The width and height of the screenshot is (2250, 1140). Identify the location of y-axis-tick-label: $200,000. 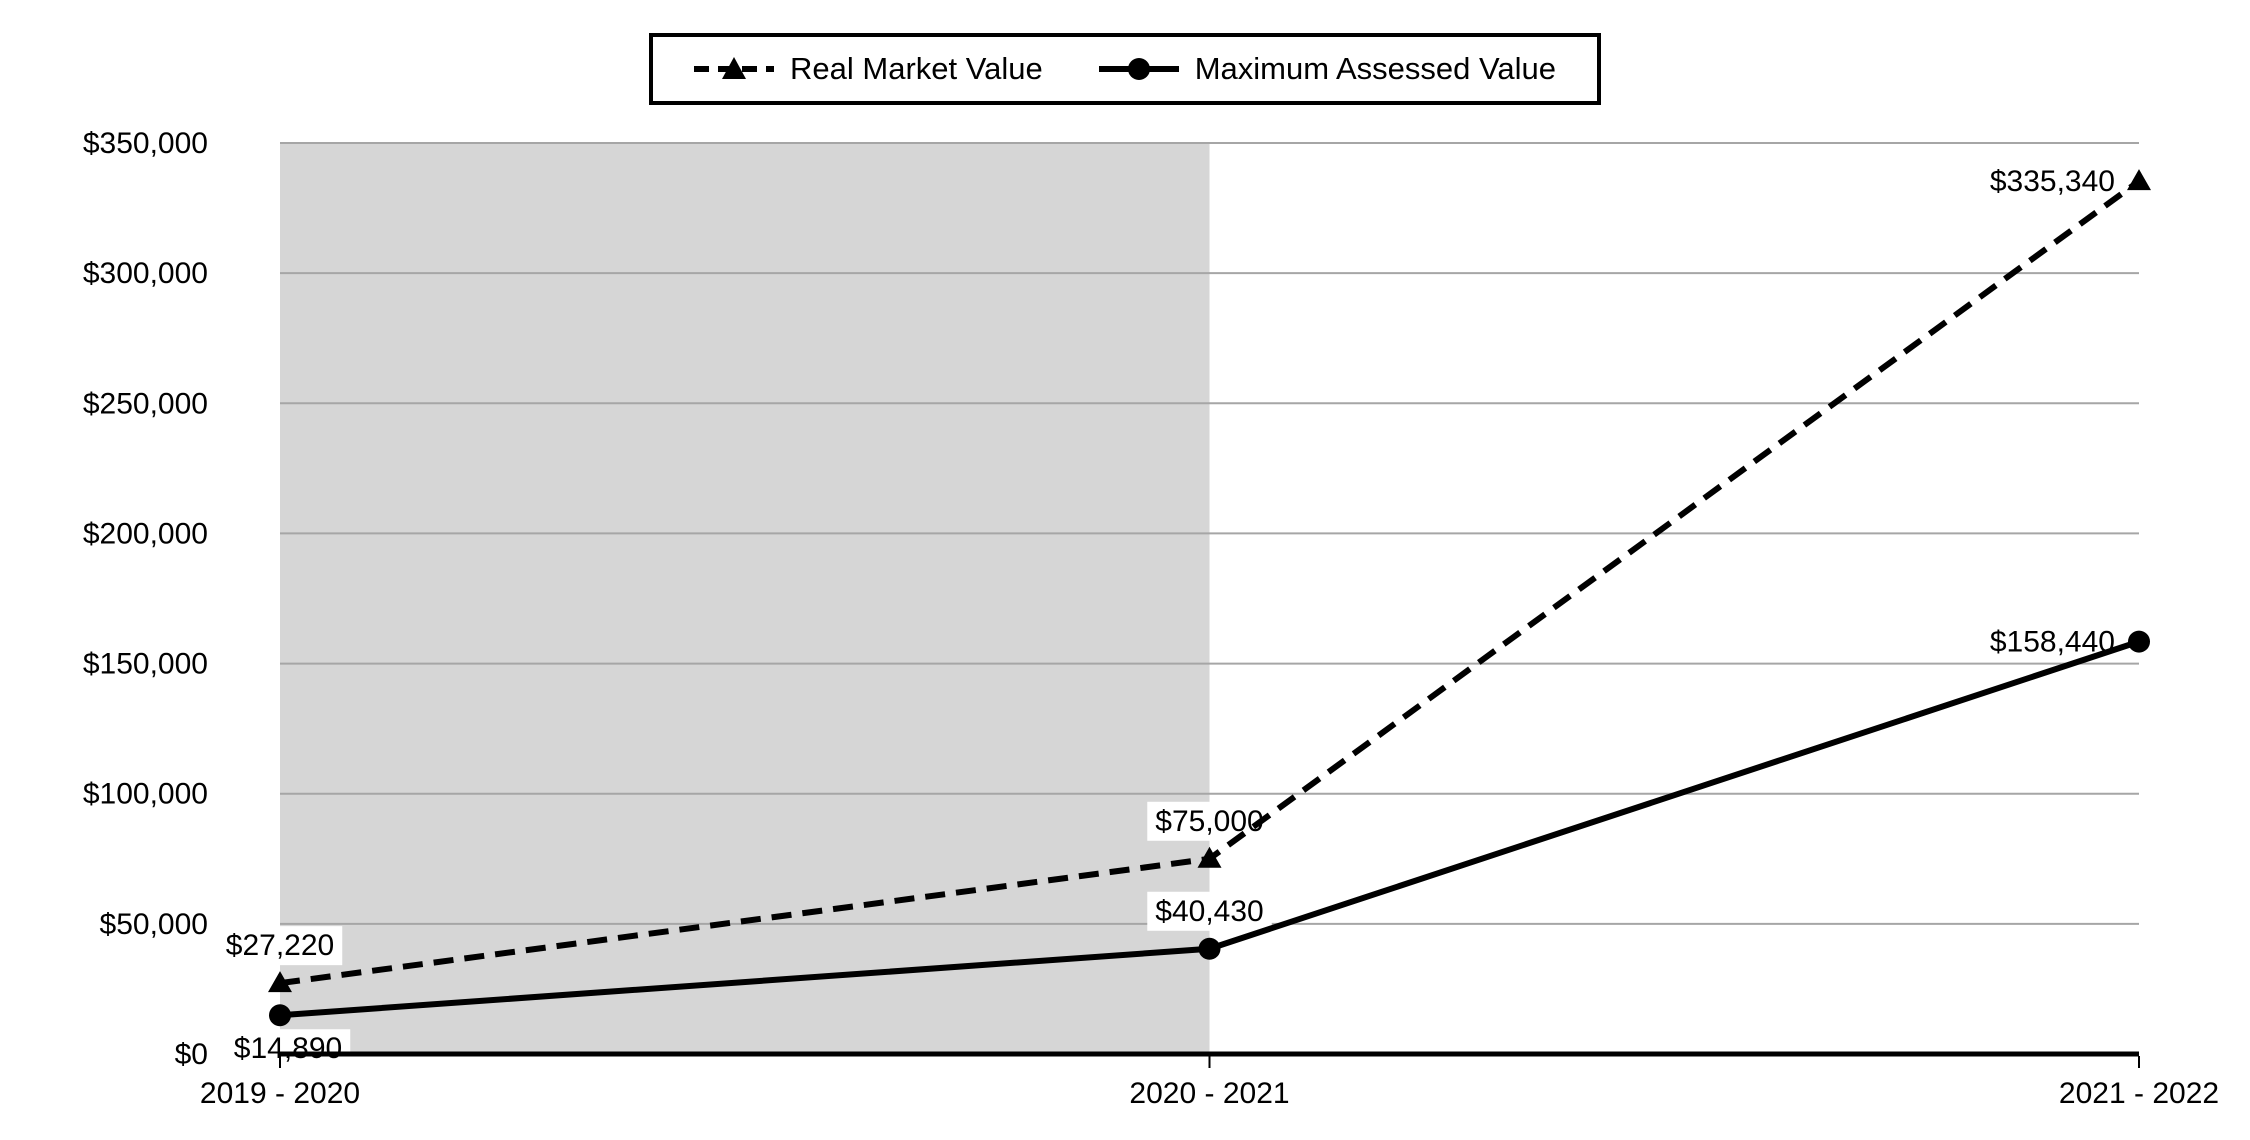
(145, 533).